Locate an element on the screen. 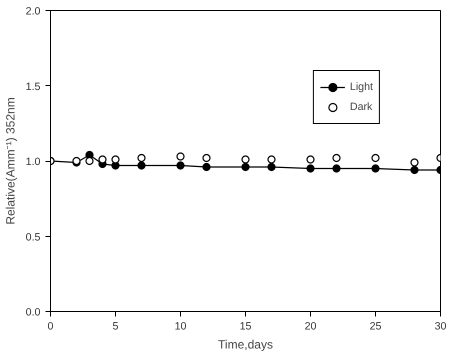  x-tick-label: 10 is located at coordinates (180, 326).